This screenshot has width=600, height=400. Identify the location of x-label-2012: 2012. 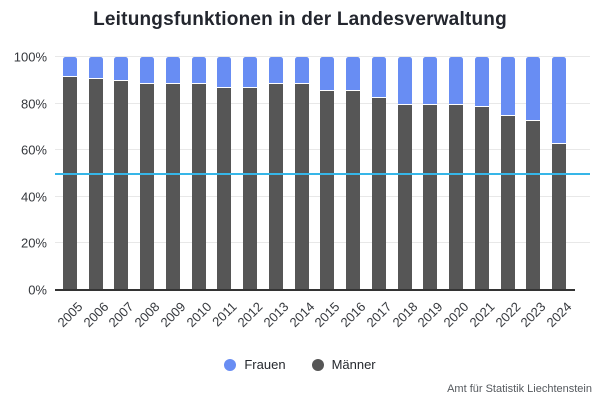
(250, 315).